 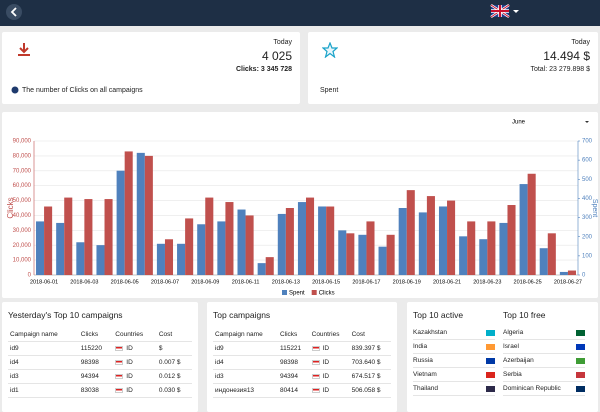 I want to click on y-tick-label: 20,000, so click(x=22, y=246).